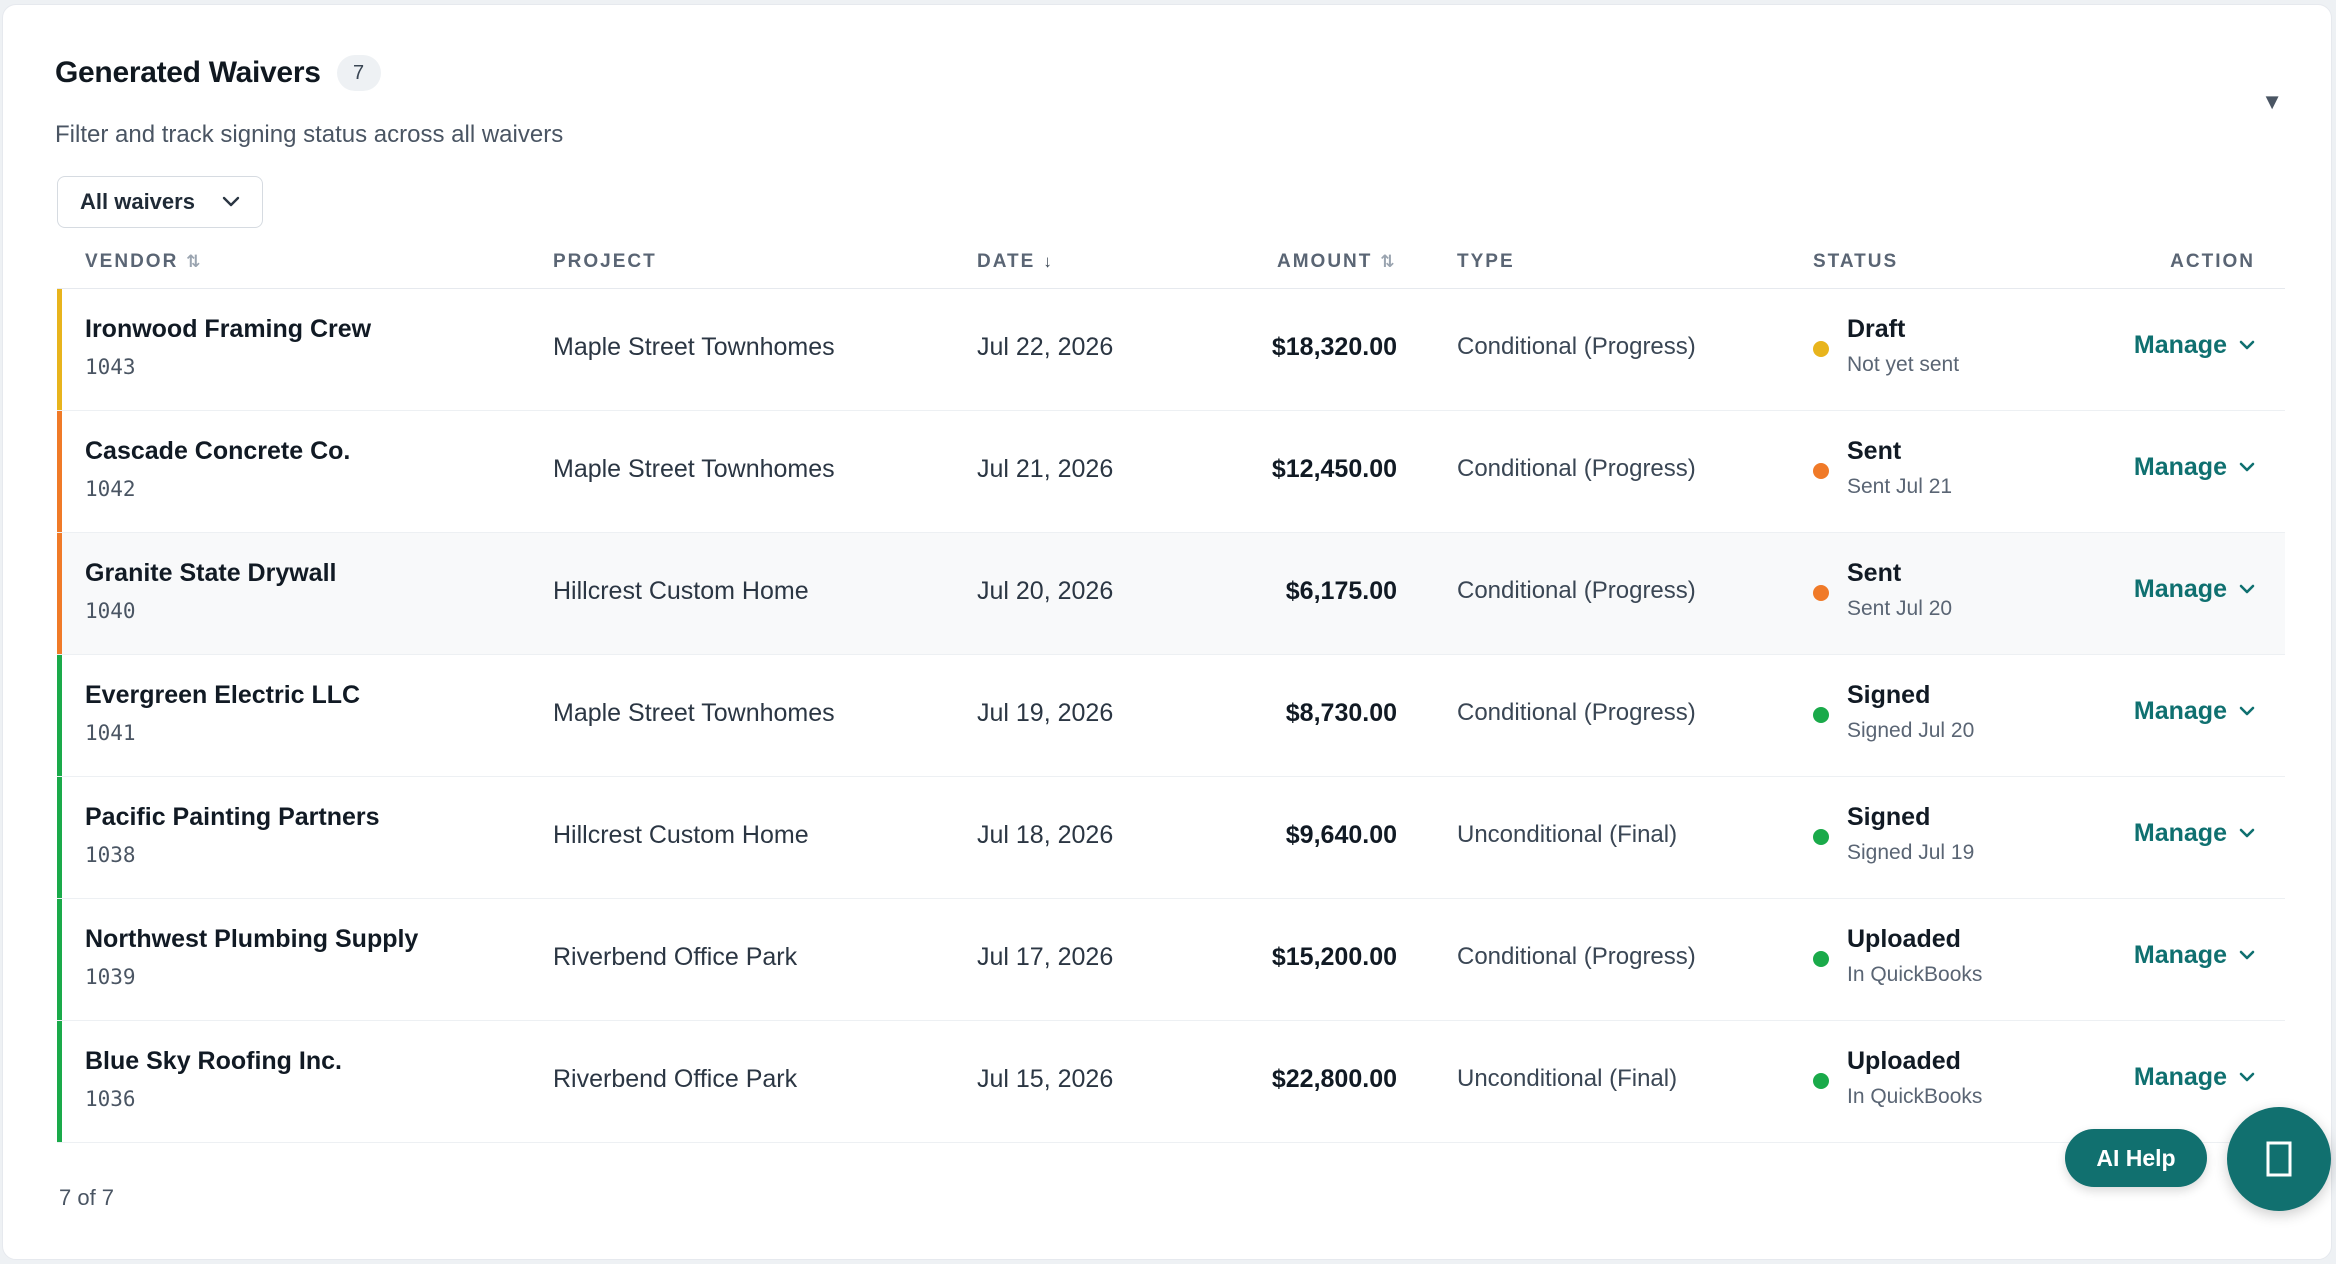 Image resolution: width=2336 pixels, height=1264 pixels. Describe the element at coordinates (110, 1099) in the screenshot. I see `waiver-number: 1036` at that location.